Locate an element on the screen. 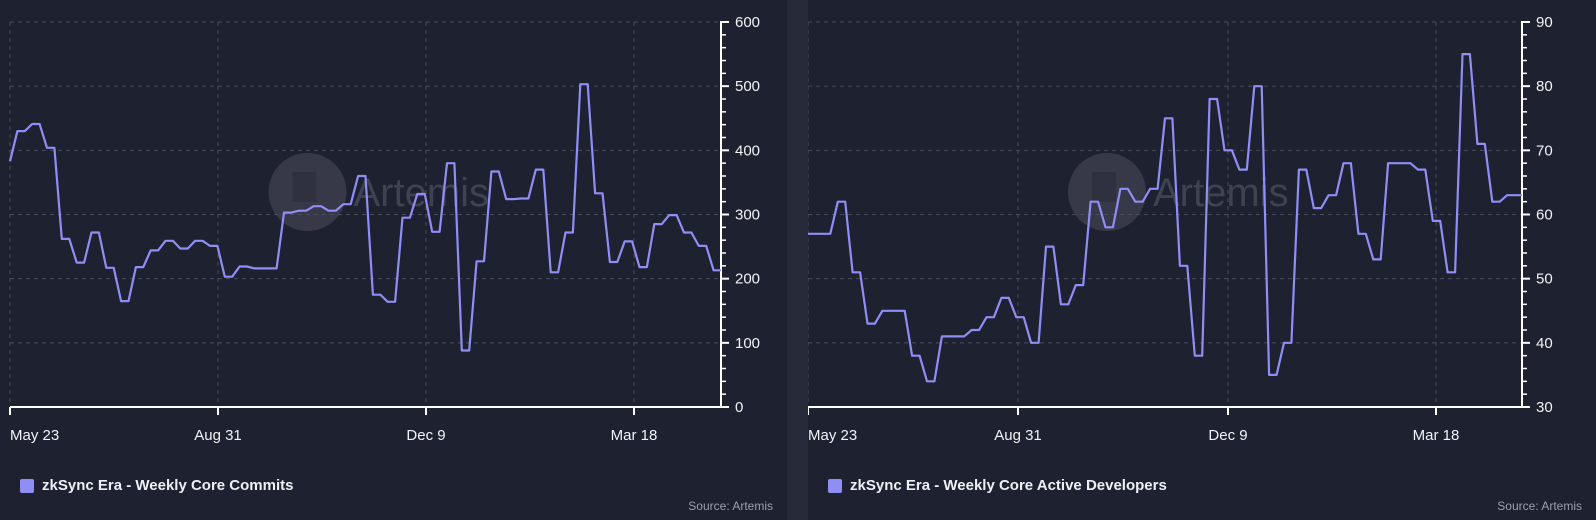 The image size is (1596, 520). y-tick-label: 30 is located at coordinates (1544, 407).